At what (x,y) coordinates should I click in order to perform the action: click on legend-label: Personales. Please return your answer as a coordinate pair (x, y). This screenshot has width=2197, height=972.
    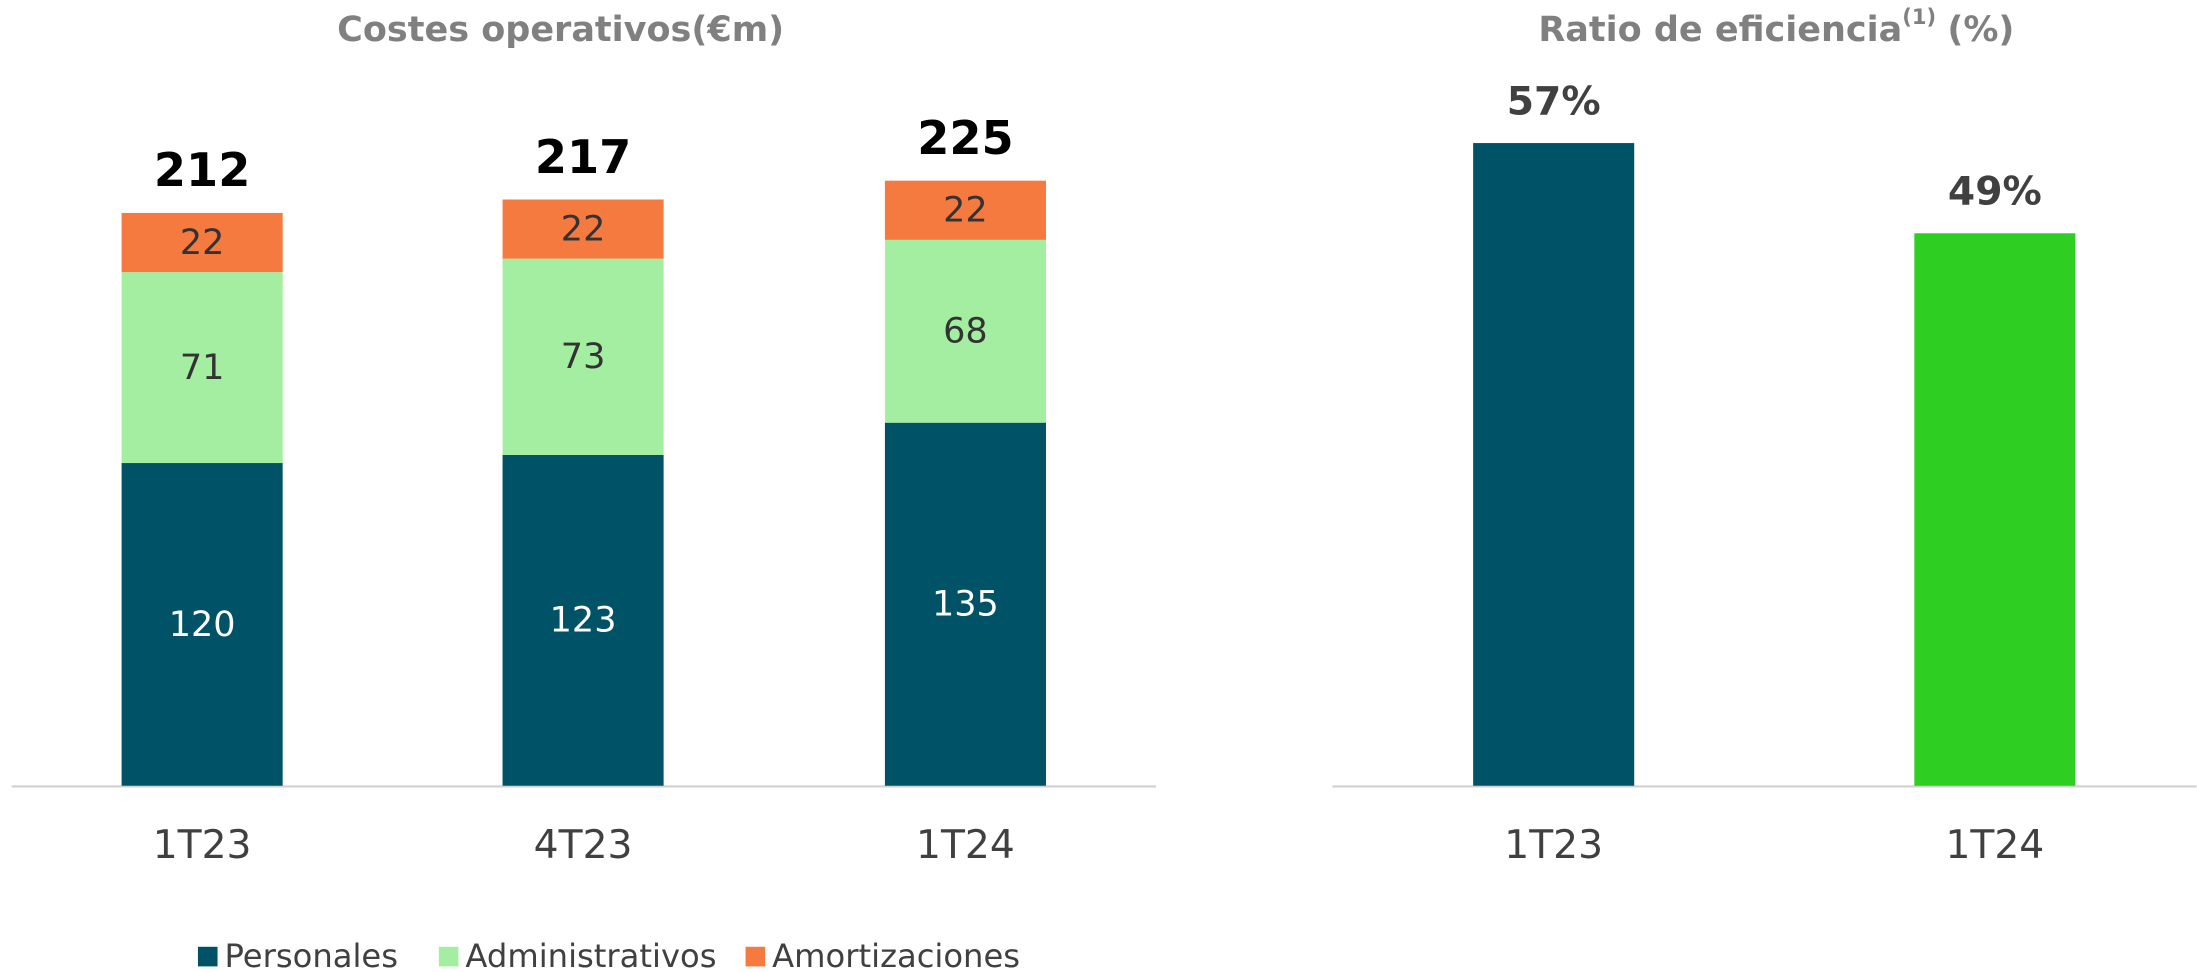
    Looking at the image, I should click on (312, 954).